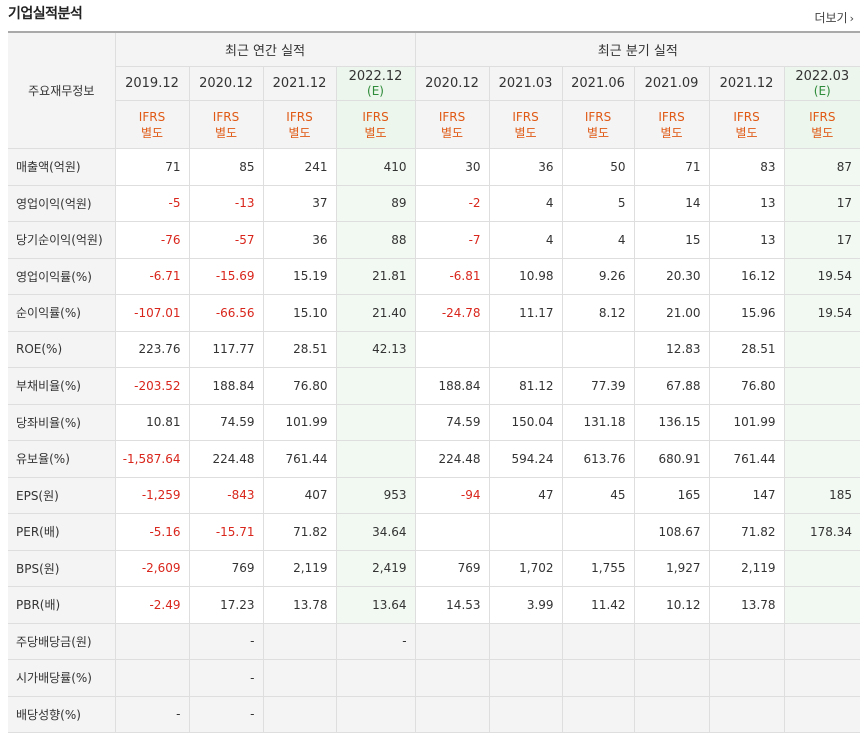 The height and width of the screenshot is (738, 866). What do you see at coordinates (671, 386) in the screenshot?
I see `table-cell: 67.88` at bounding box center [671, 386].